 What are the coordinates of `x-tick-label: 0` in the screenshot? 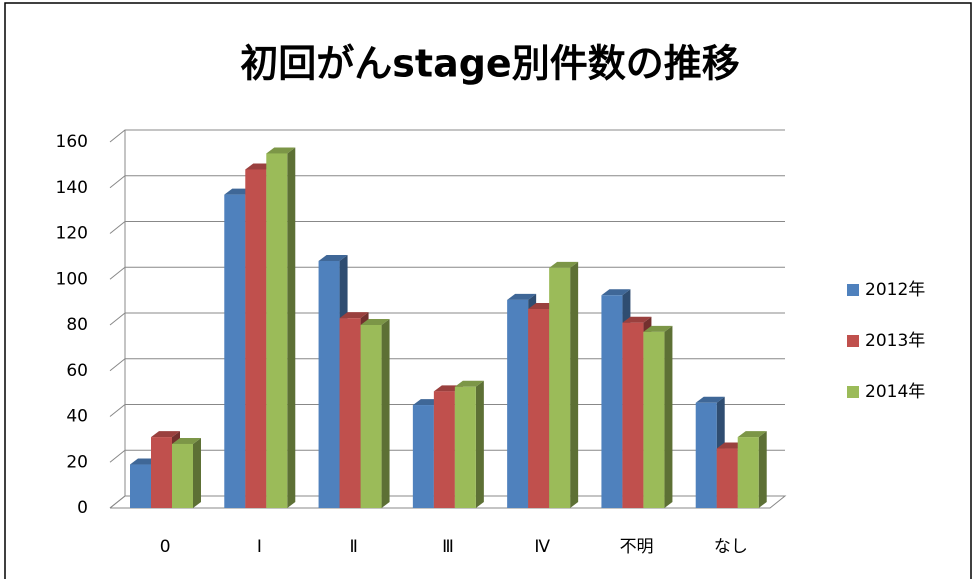 It's located at (165, 547).